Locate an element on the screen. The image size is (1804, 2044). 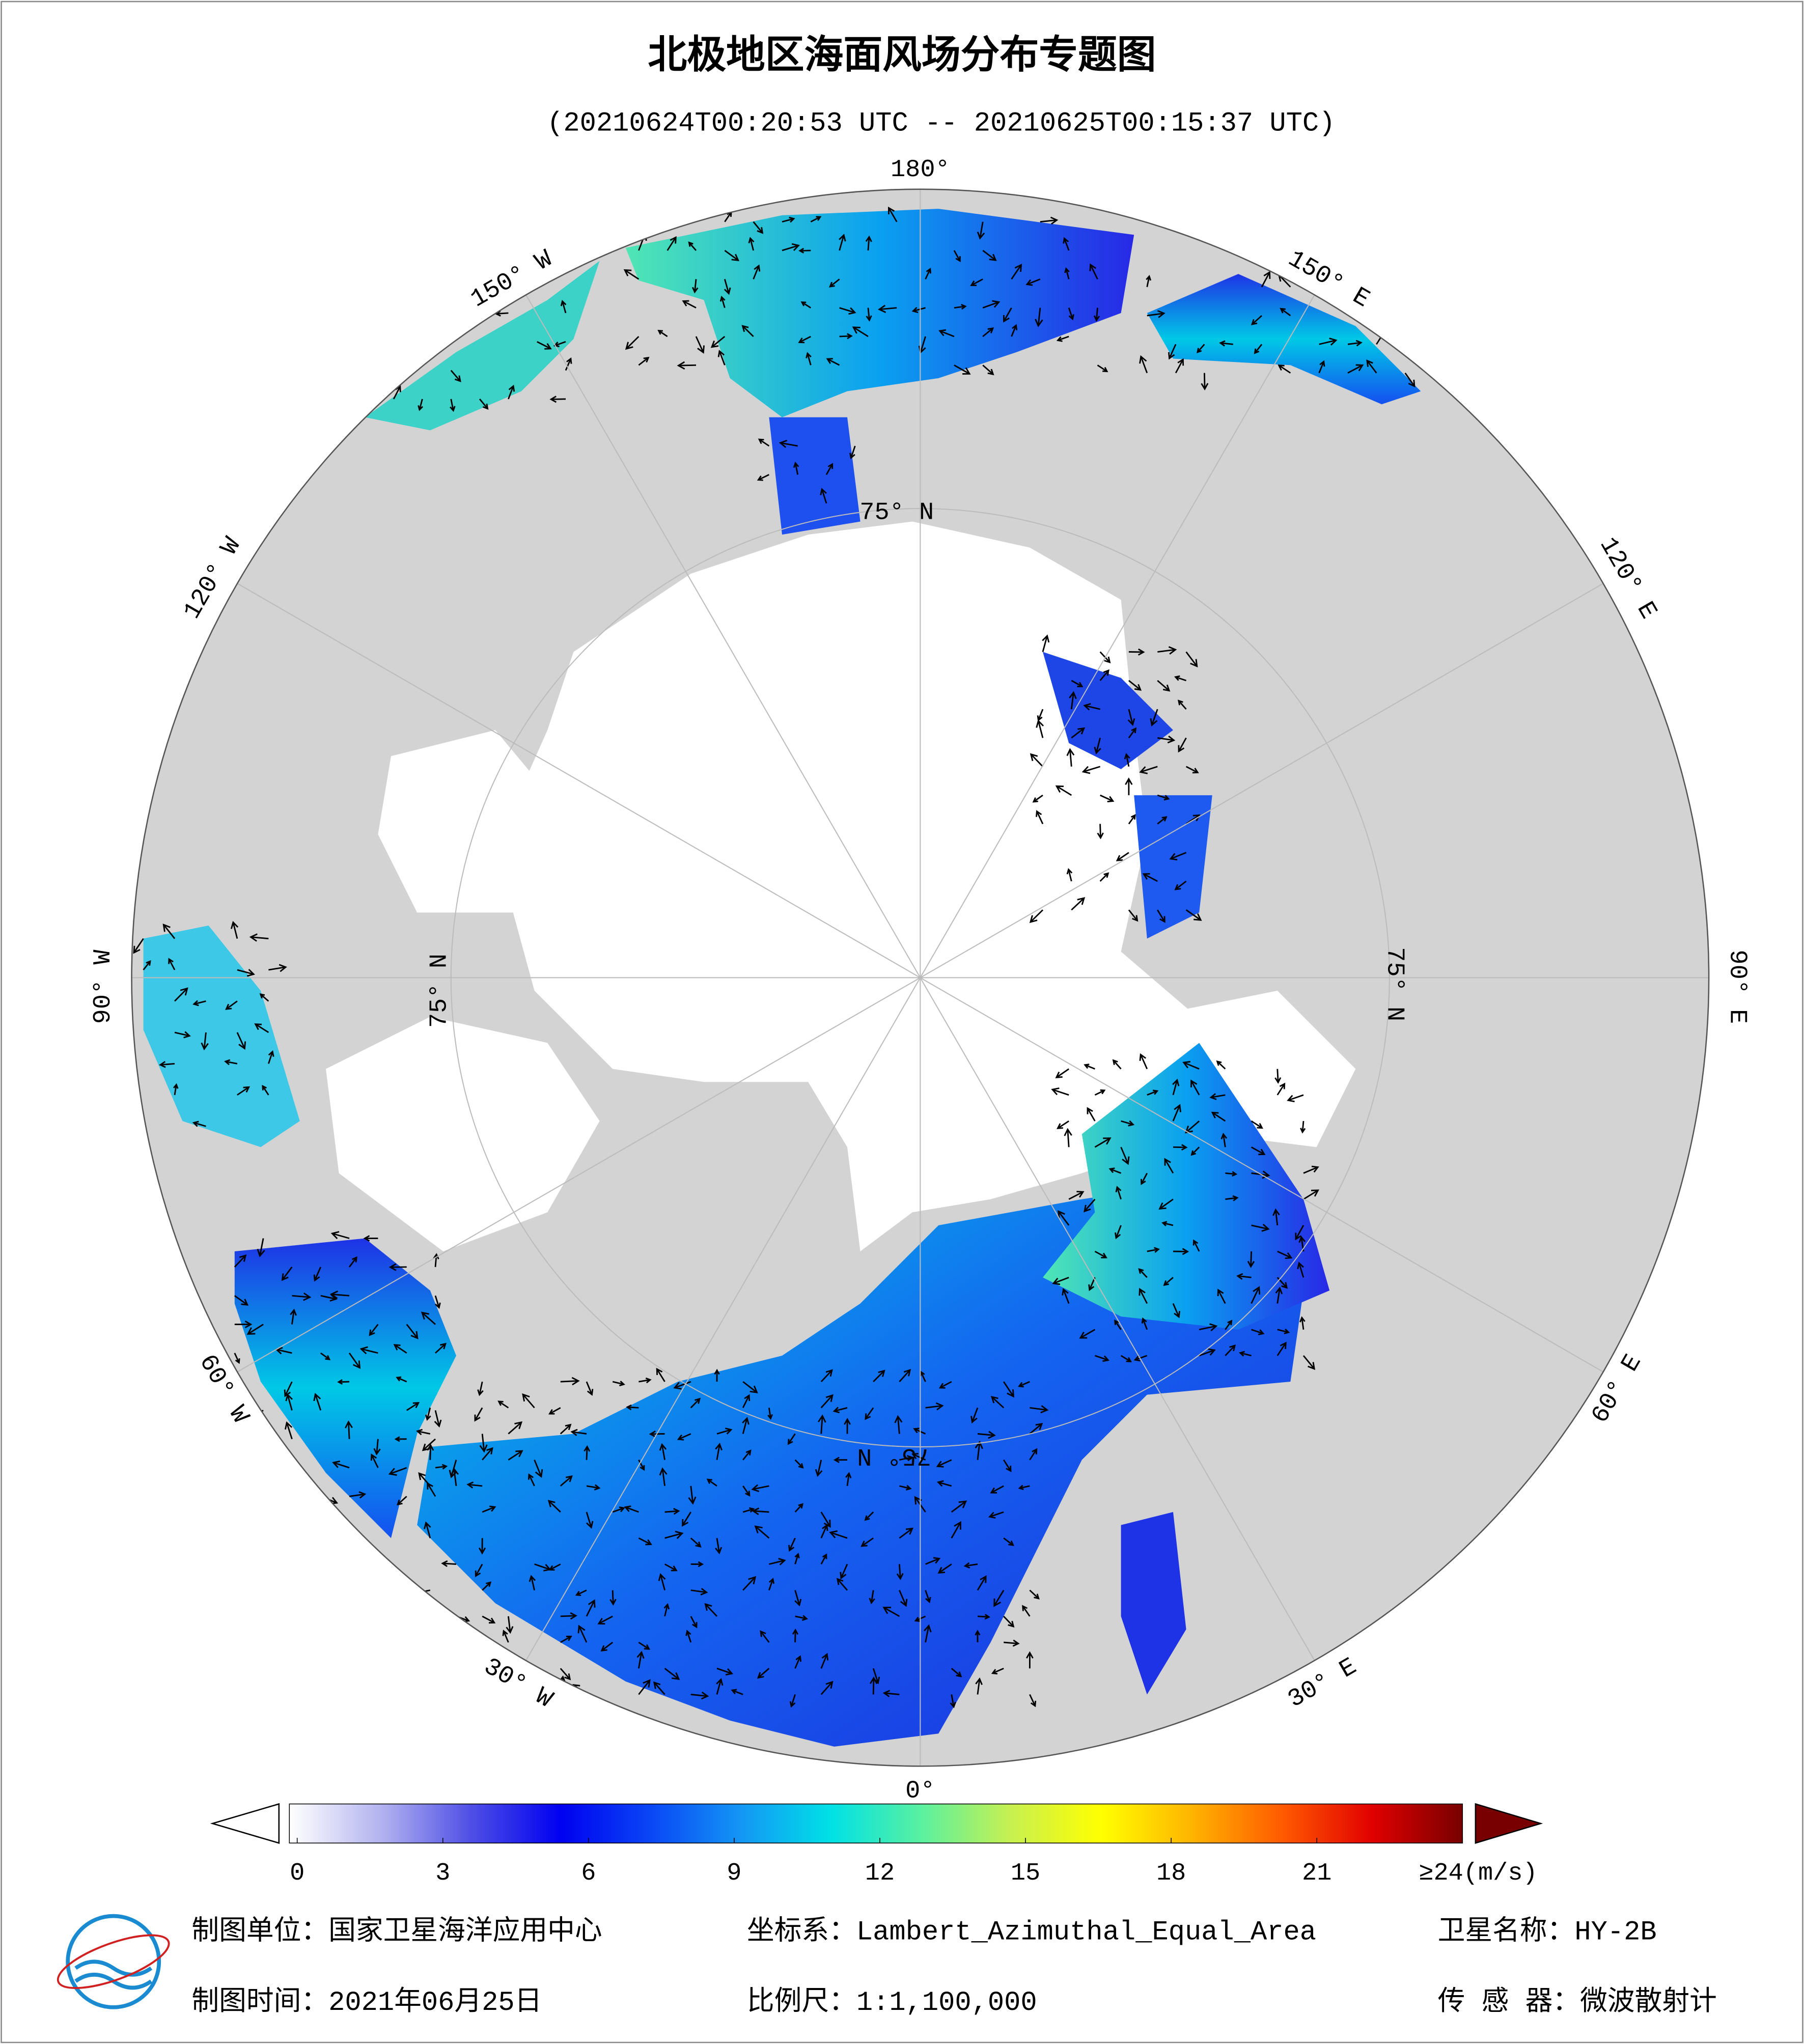
wind-field is located at coordinates (1153, 1603).